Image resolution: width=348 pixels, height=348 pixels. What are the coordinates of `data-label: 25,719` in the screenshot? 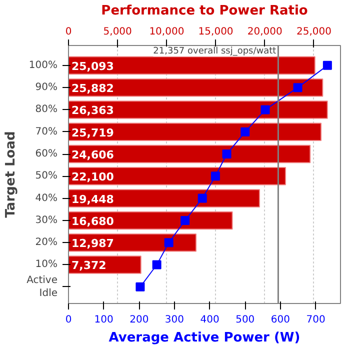 It's located at (93, 133).